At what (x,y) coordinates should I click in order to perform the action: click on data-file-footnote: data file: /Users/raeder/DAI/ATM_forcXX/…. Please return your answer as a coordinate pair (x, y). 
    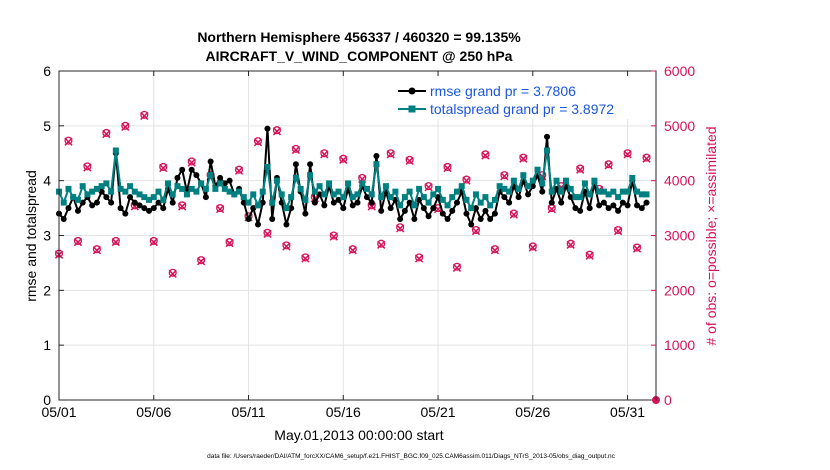
    Looking at the image, I should click on (411, 456).